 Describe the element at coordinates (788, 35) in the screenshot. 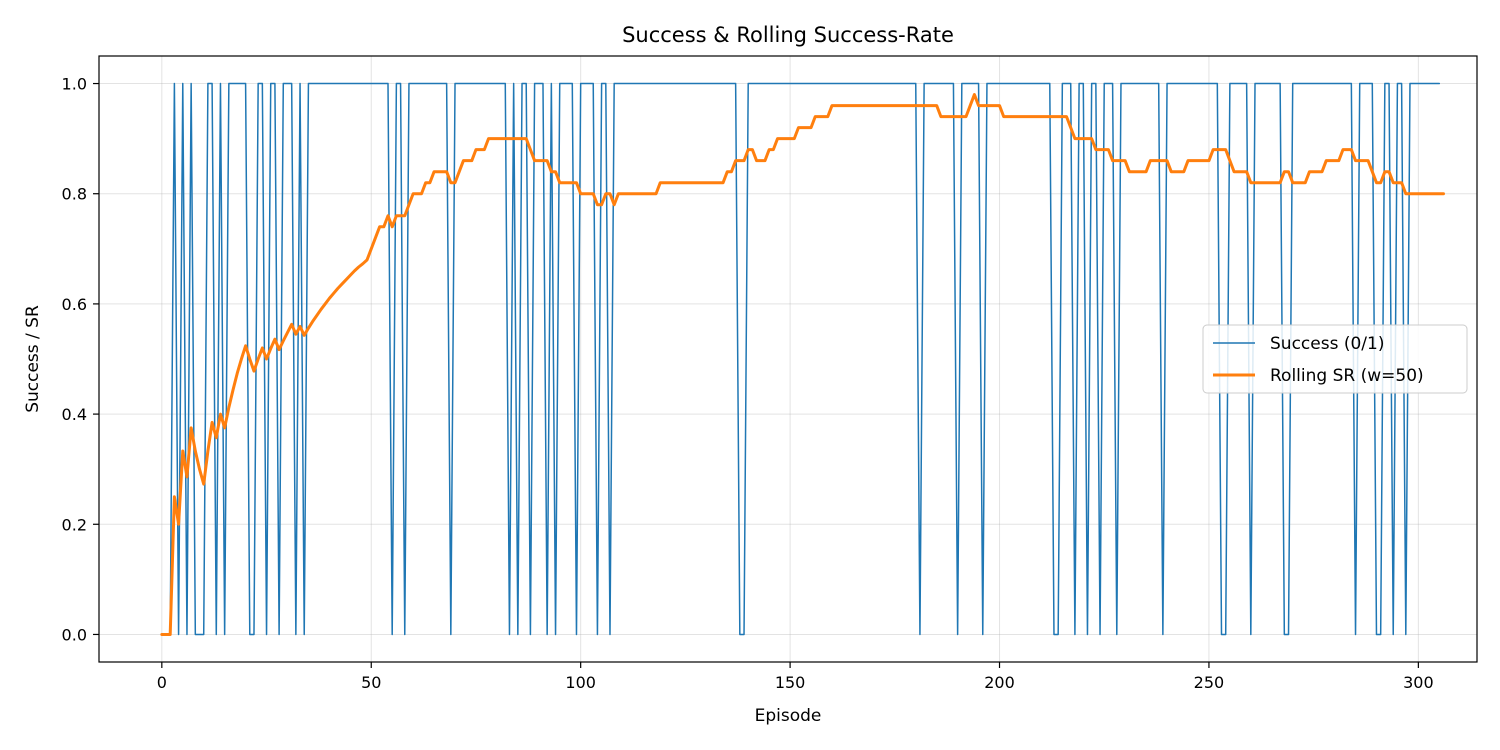

I see `chart-title: Success & Rolling Success-Rate` at that location.